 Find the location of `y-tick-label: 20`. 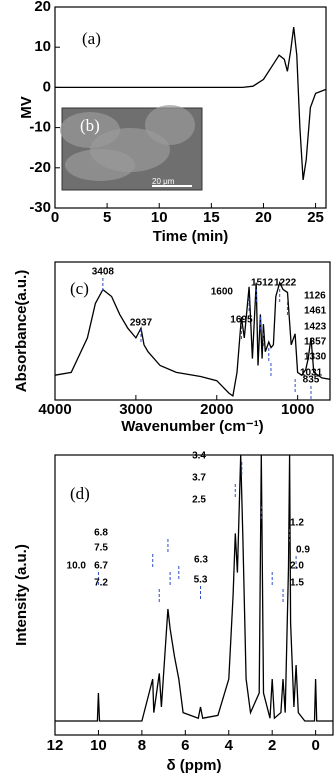

y-tick-label: 20 is located at coordinates (42, 7).